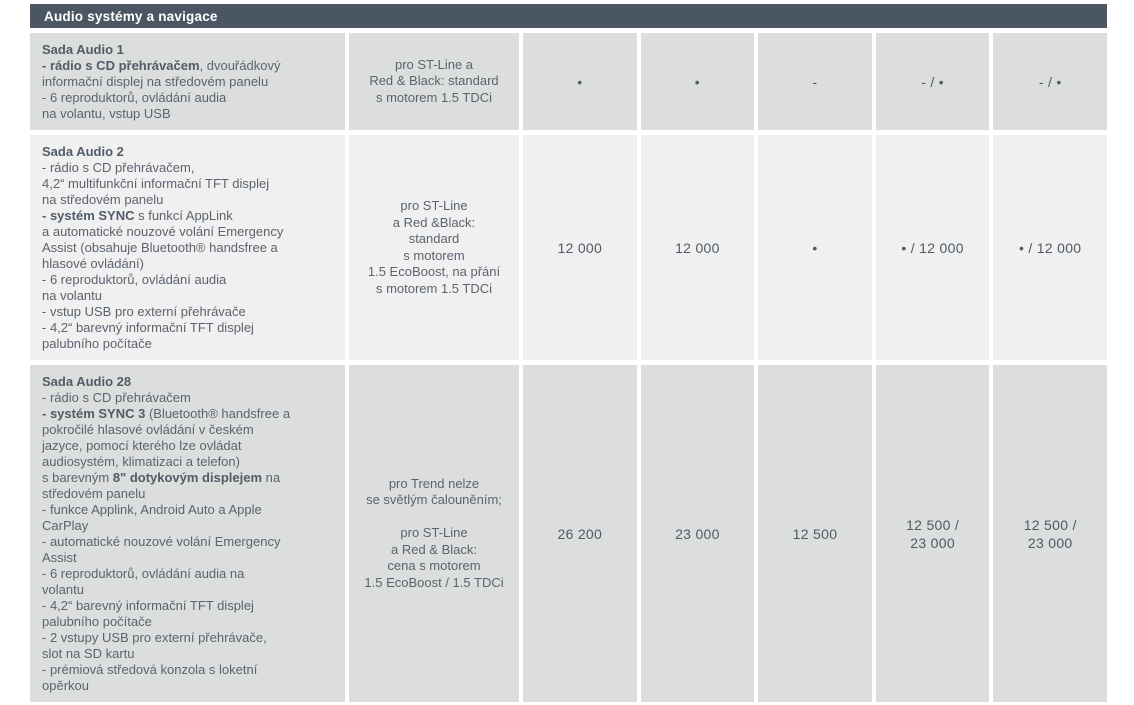  I want to click on feature-text-run: Sada Audio 2, so click(83, 151).